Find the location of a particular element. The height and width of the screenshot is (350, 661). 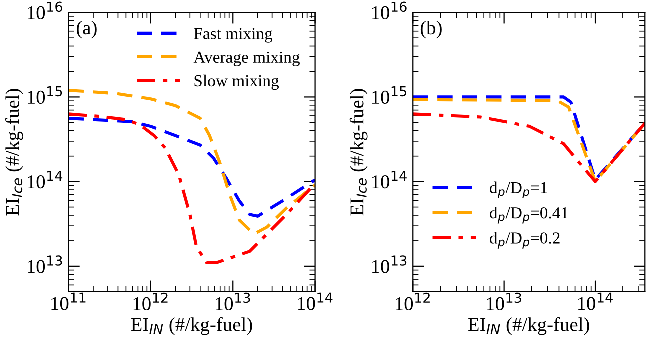

legend-label: d$_{p}$/D$_{p}$=0.41 is located at coordinates (529, 215).